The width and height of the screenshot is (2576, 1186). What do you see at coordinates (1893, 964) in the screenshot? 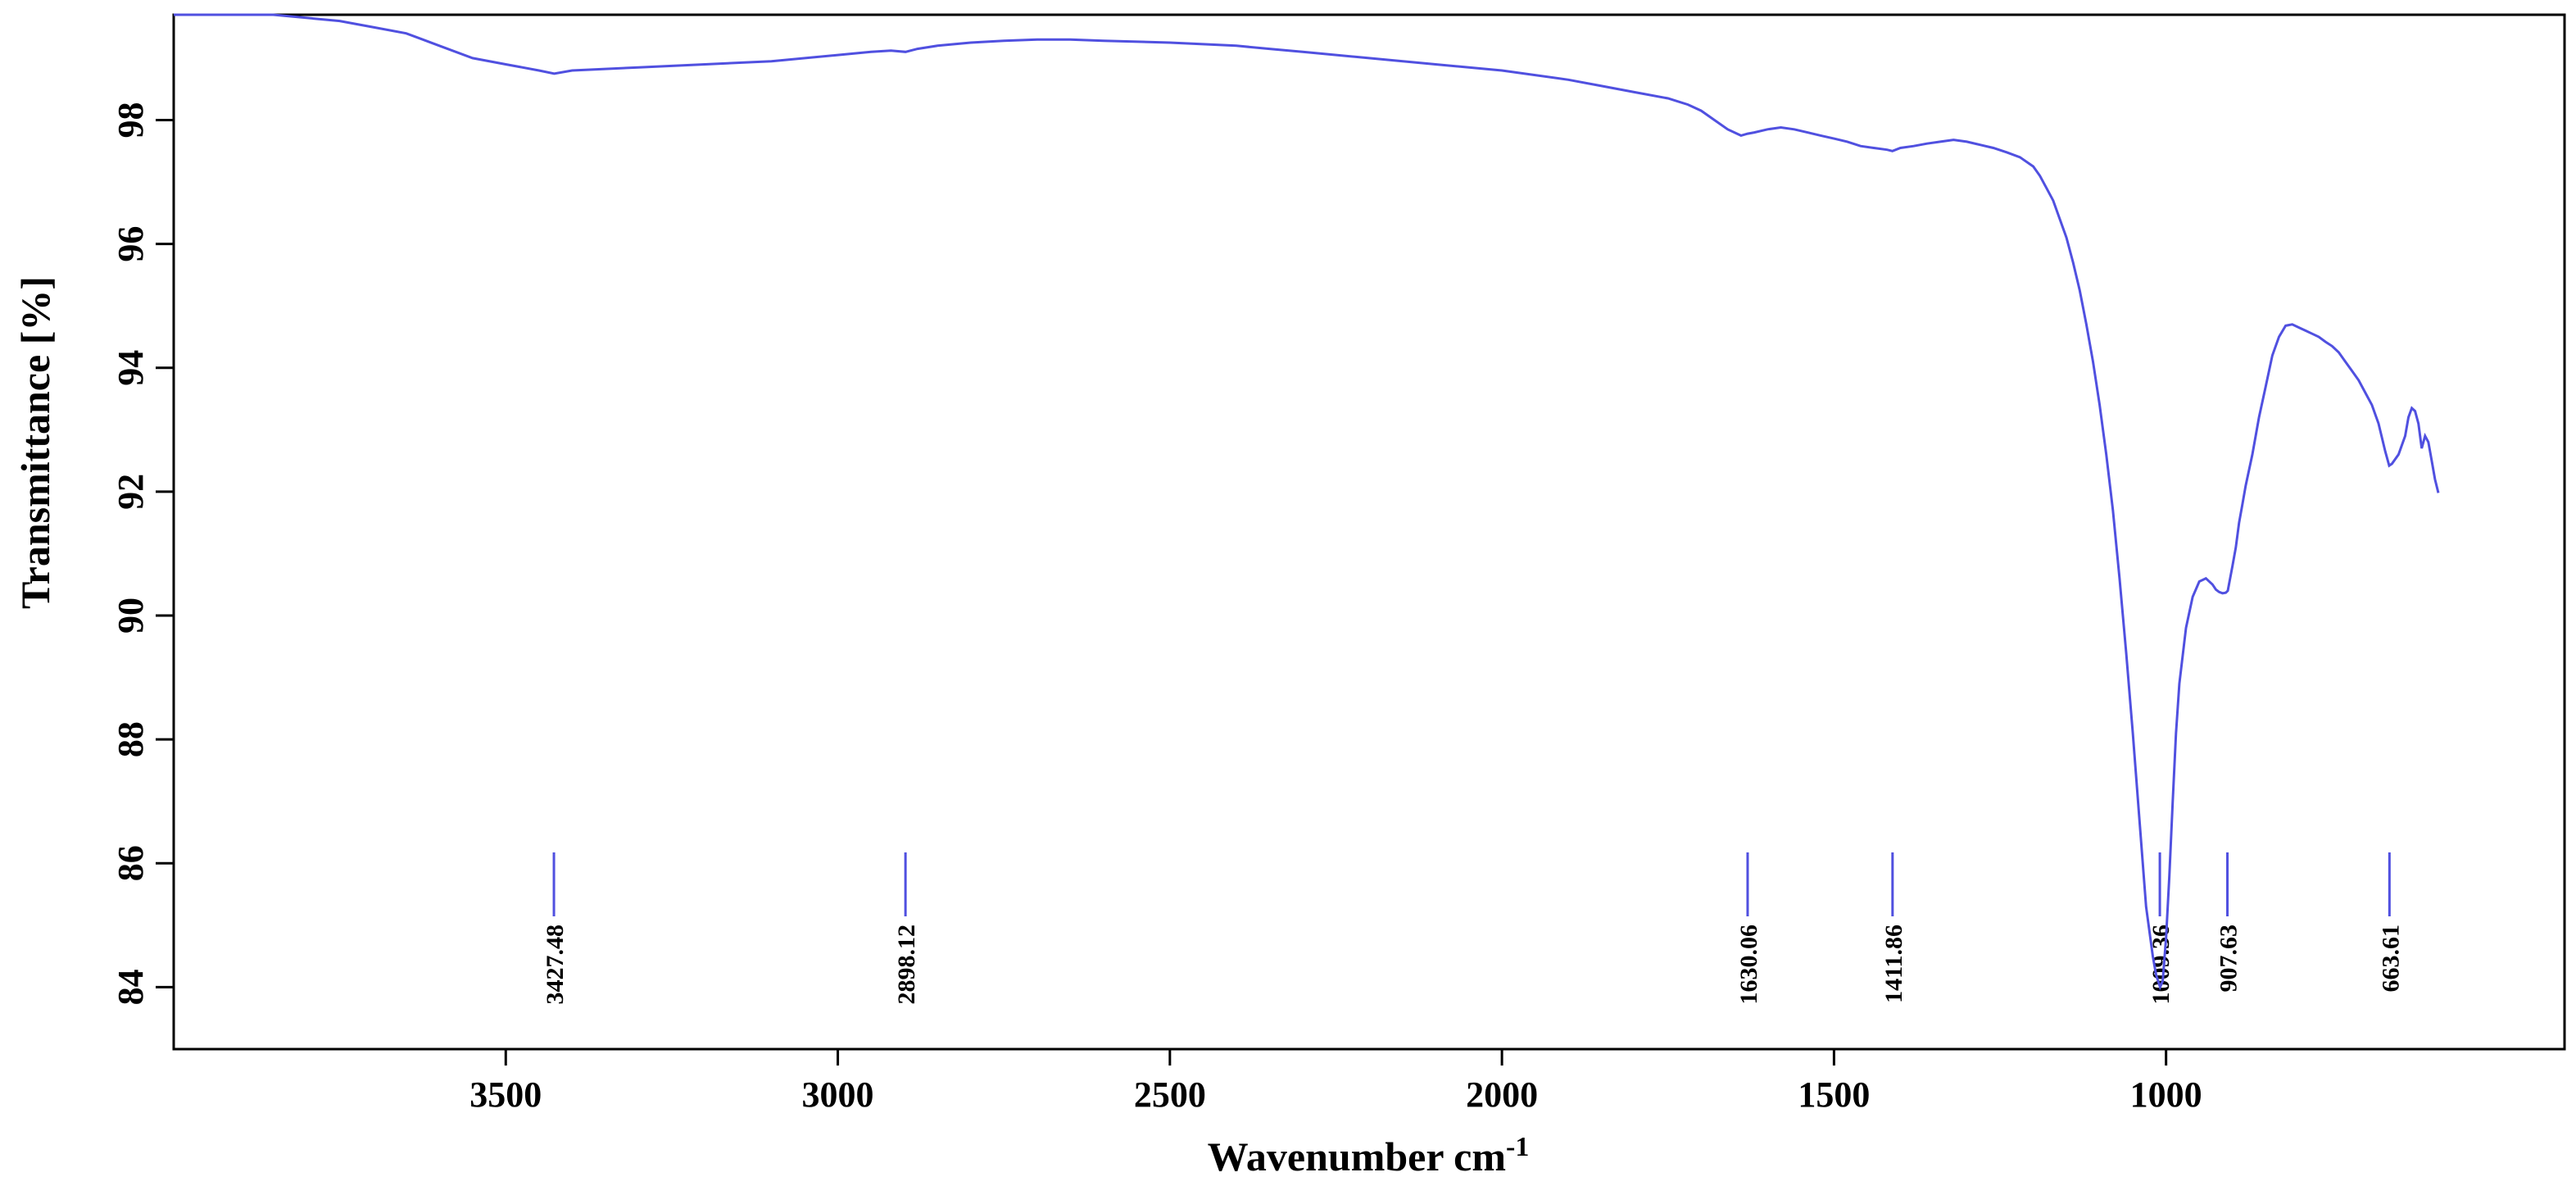
I see `peak-label: 1411.86` at bounding box center [1893, 964].